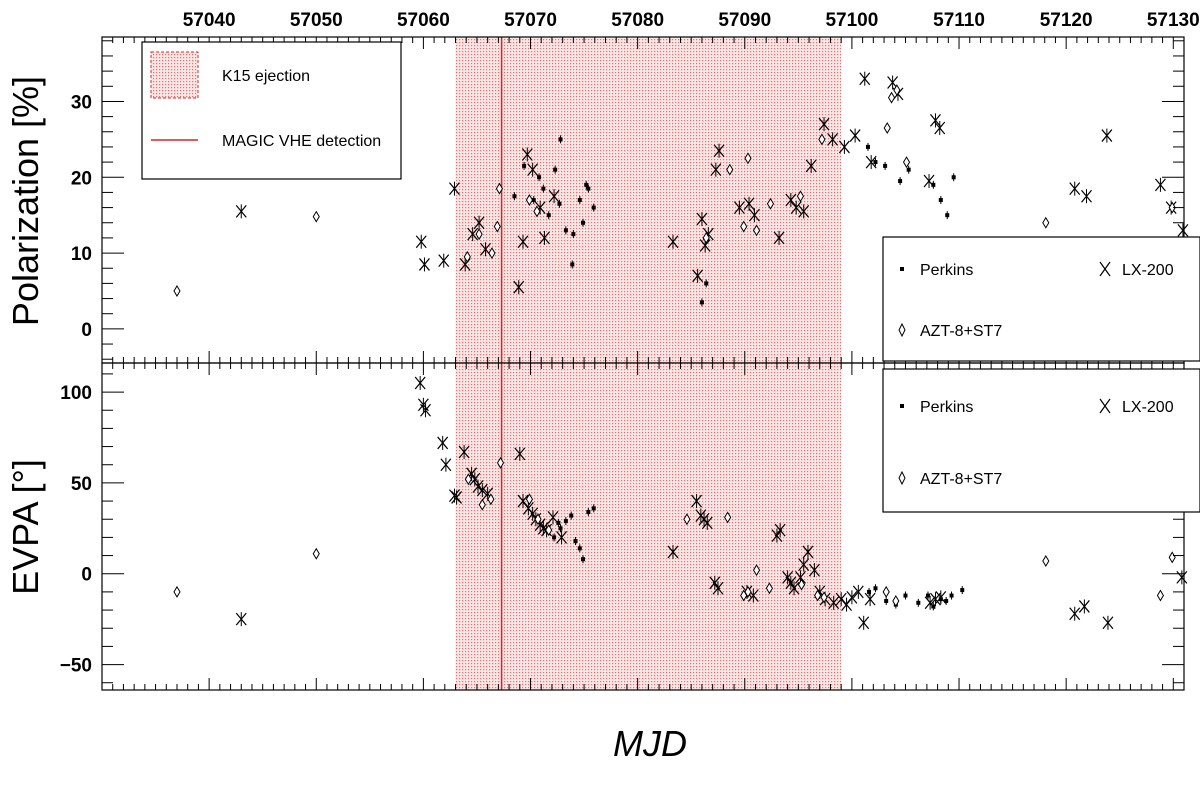  What do you see at coordinates (1041, 299) in the screenshot?
I see `polarization-series-legend: Perkins LX-200 AZT-8+ST7` at bounding box center [1041, 299].